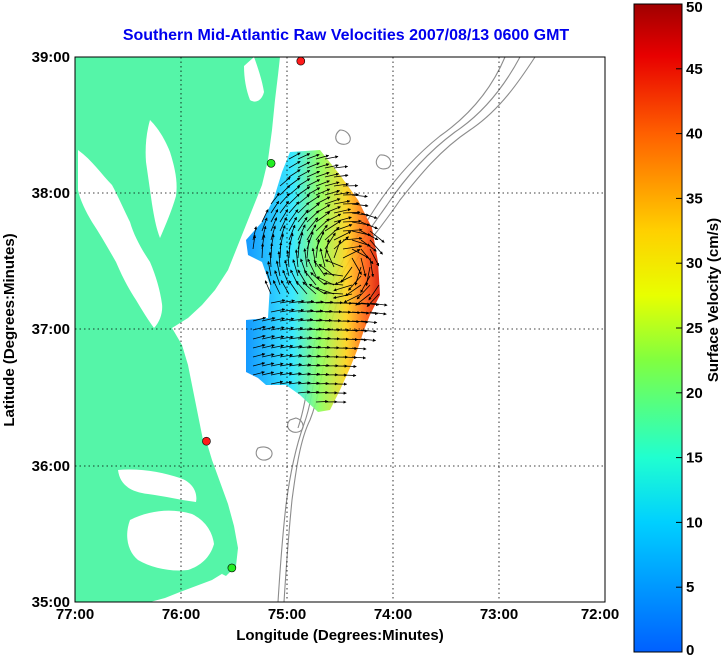 The width and height of the screenshot is (724, 659). What do you see at coordinates (689, 329) in the screenshot?
I see `colorbar-ticks: 0 5 10 15 20 25 30 35 40 45 50` at bounding box center [689, 329].